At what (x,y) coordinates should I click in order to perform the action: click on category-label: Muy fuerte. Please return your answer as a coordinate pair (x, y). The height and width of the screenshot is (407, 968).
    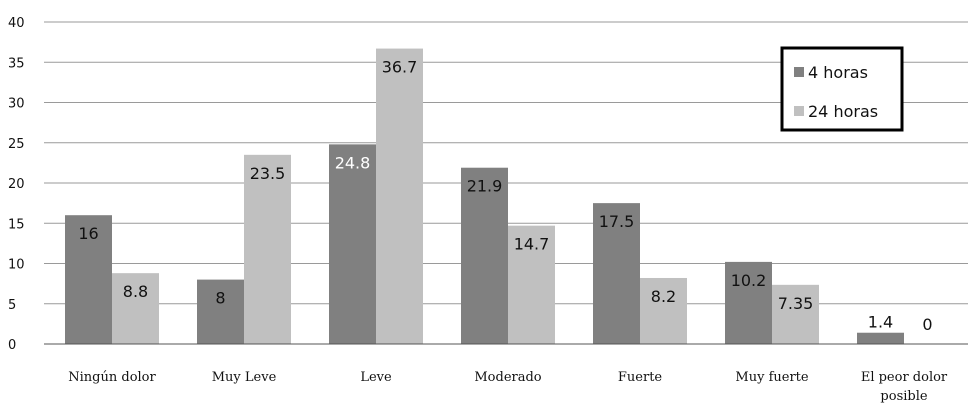
    Looking at the image, I should click on (771, 377).